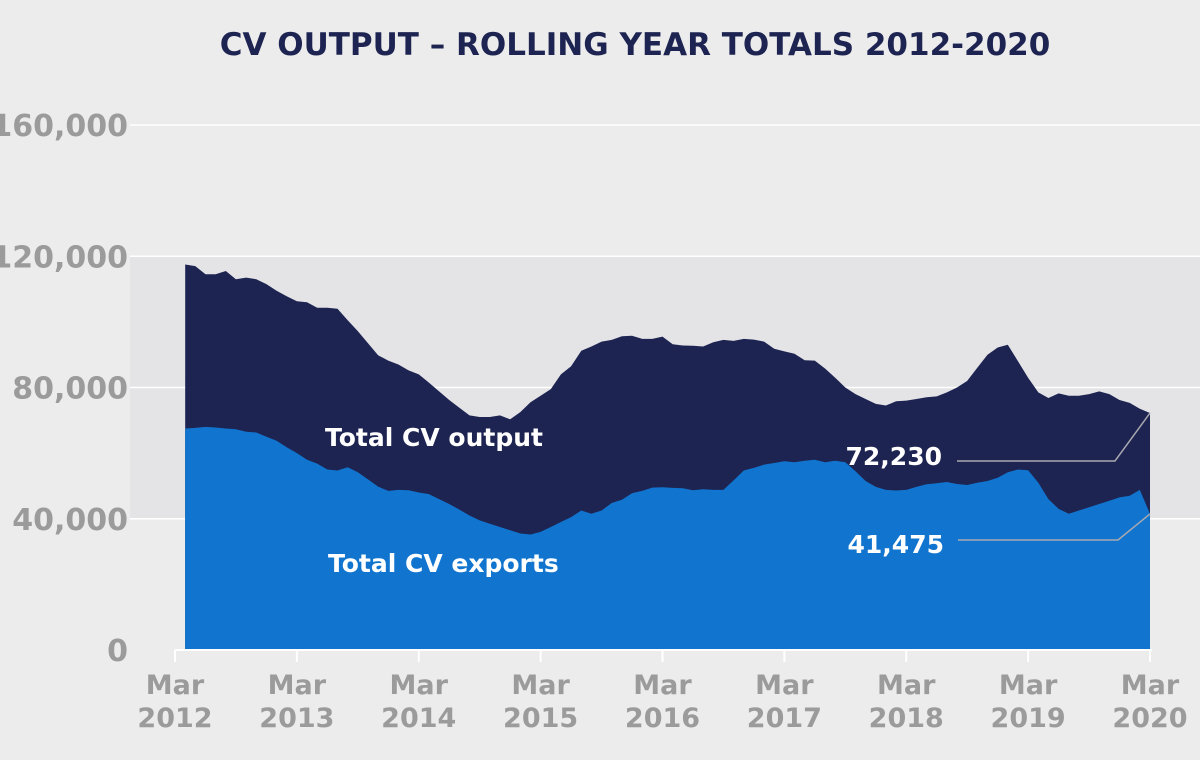 The image size is (1200, 760). What do you see at coordinates (1028, 702) in the screenshot?
I see `x-tick-label: Mar 2019` at bounding box center [1028, 702].